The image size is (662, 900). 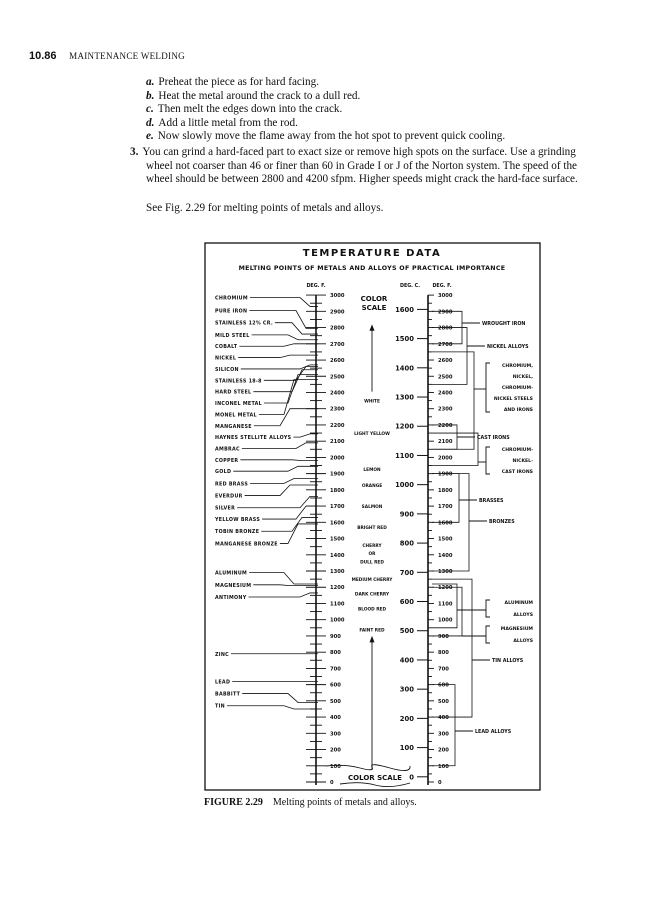 What do you see at coordinates (244, 324) in the screenshot?
I see `metal-label: STAINLESS 12% CR.` at bounding box center [244, 324].